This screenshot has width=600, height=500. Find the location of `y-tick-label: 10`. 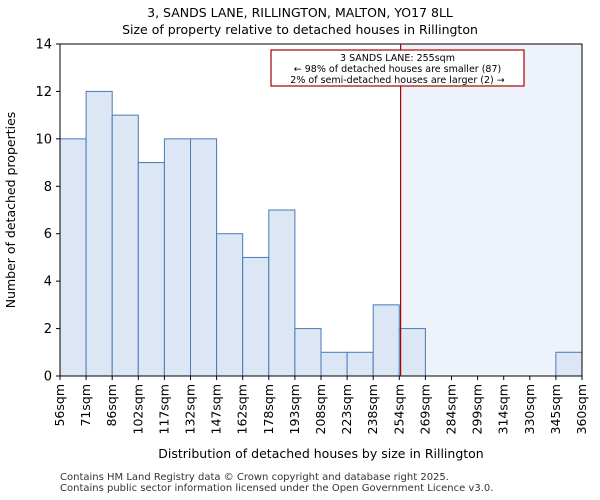

y-tick-label: 10 is located at coordinates (43, 139).